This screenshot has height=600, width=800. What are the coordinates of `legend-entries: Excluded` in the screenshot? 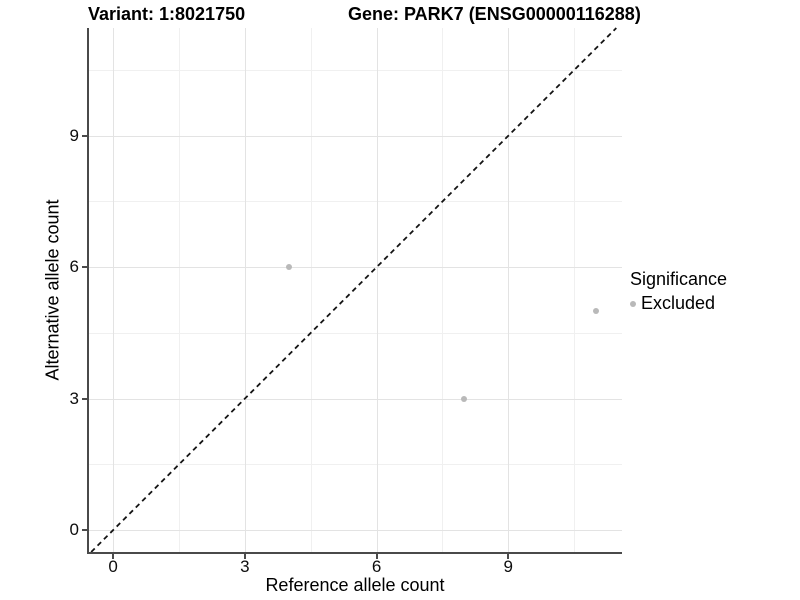 It's located at (678, 303).